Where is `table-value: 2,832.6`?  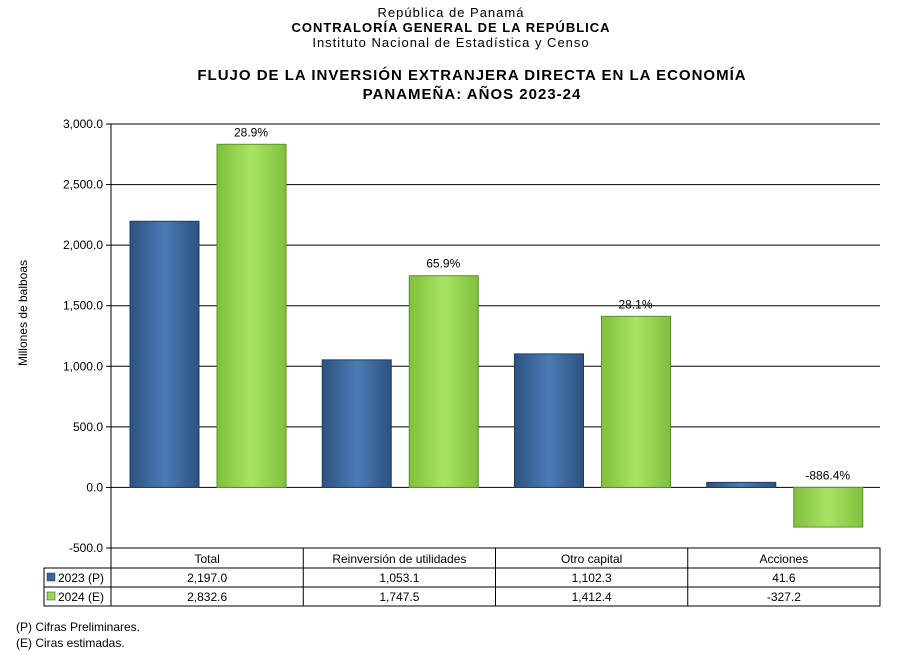
table-value: 2,832.6 is located at coordinates (207, 597).